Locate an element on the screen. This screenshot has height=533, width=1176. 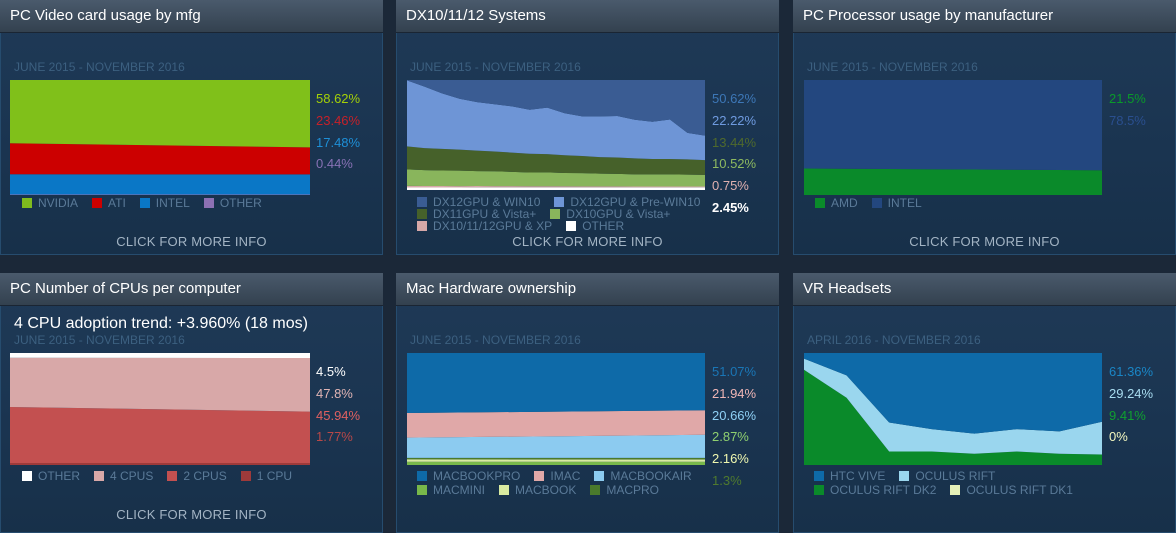
legend-item: MACMINI is located at coordinates (451, 490).